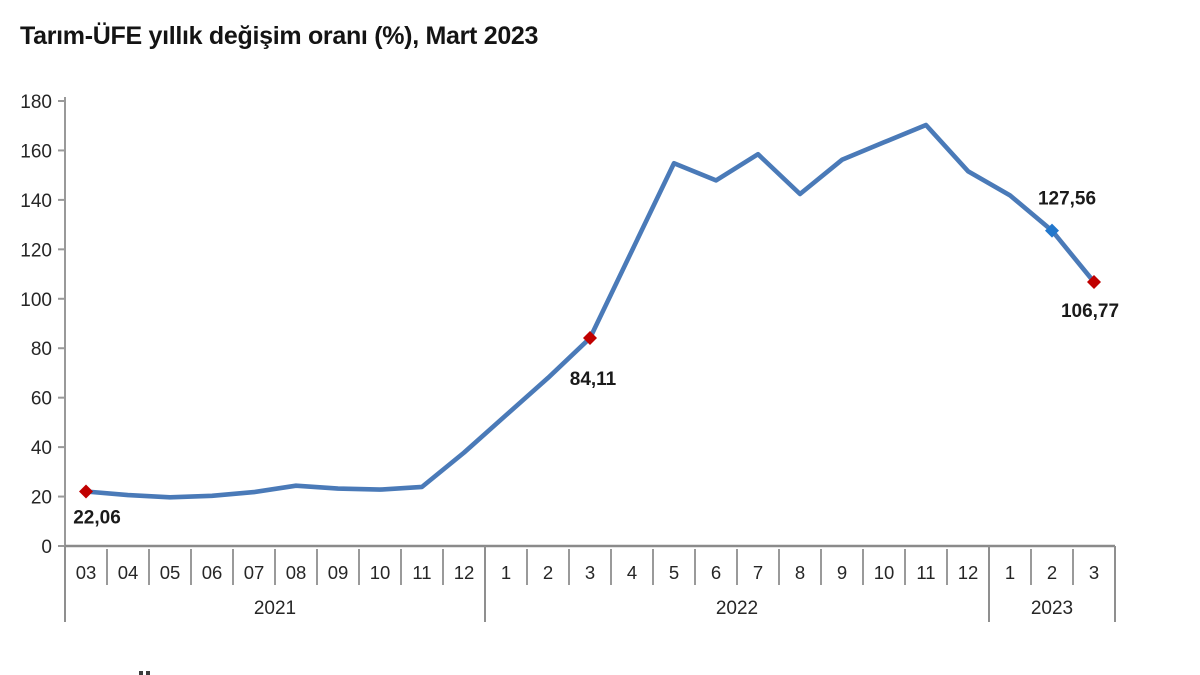 The image size is (1200, 675). Describe the element at coordinates (212, 572) in the screenshot. I see `x-tick-label: 06` at that location.